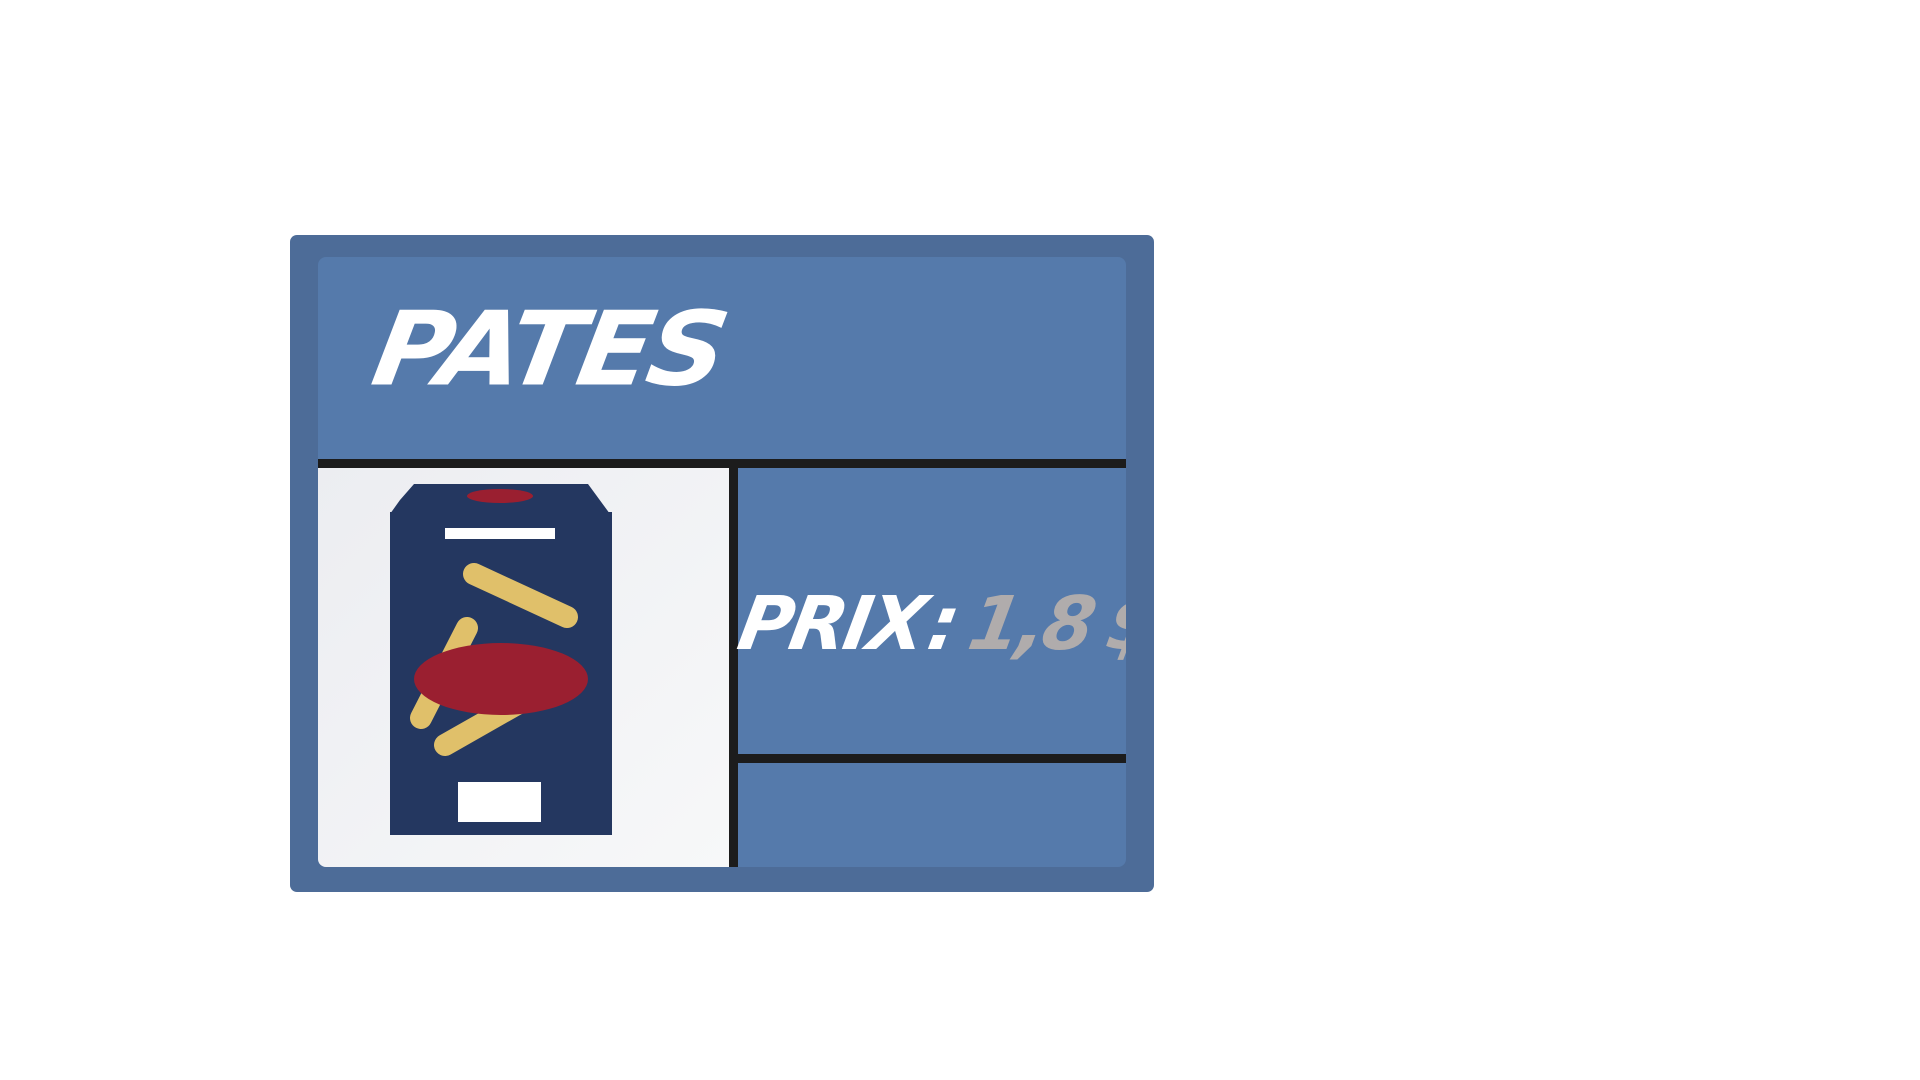 Image resolution: width=1920 pixels, height=1080 pixels. I want to click on product-image-panel, so click(523, 667).